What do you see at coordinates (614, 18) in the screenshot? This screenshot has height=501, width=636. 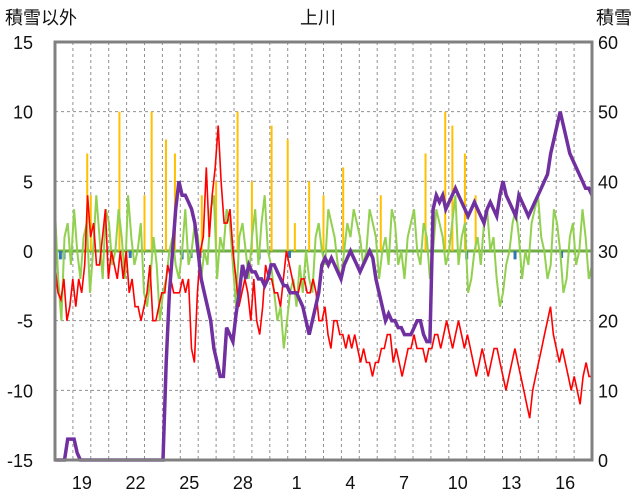 I see `right-axis-title: 積雪` at bounding box center [614, 18].